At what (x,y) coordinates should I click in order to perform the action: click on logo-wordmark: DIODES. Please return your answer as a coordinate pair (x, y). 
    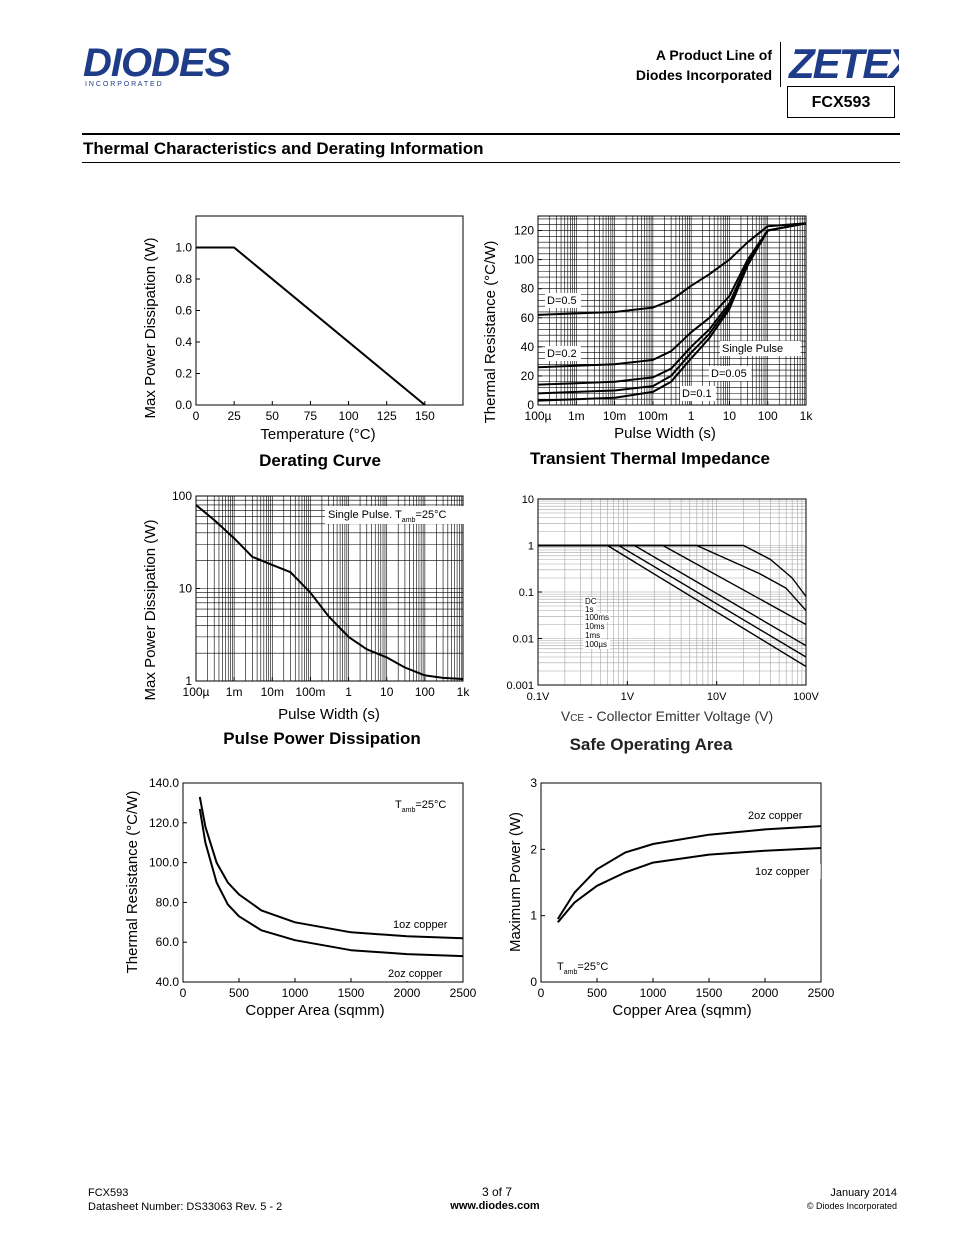
    Looking at the image, I should click on (157, 63).